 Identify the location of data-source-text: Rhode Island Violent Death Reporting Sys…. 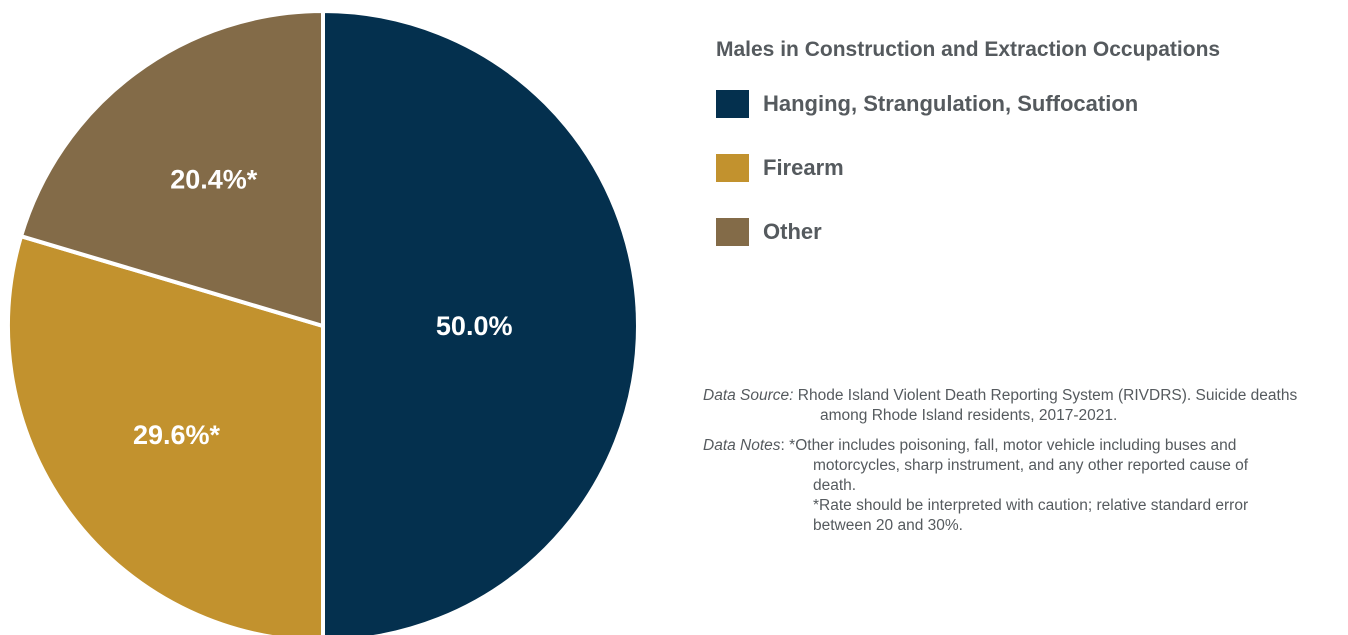
(1045, 395).